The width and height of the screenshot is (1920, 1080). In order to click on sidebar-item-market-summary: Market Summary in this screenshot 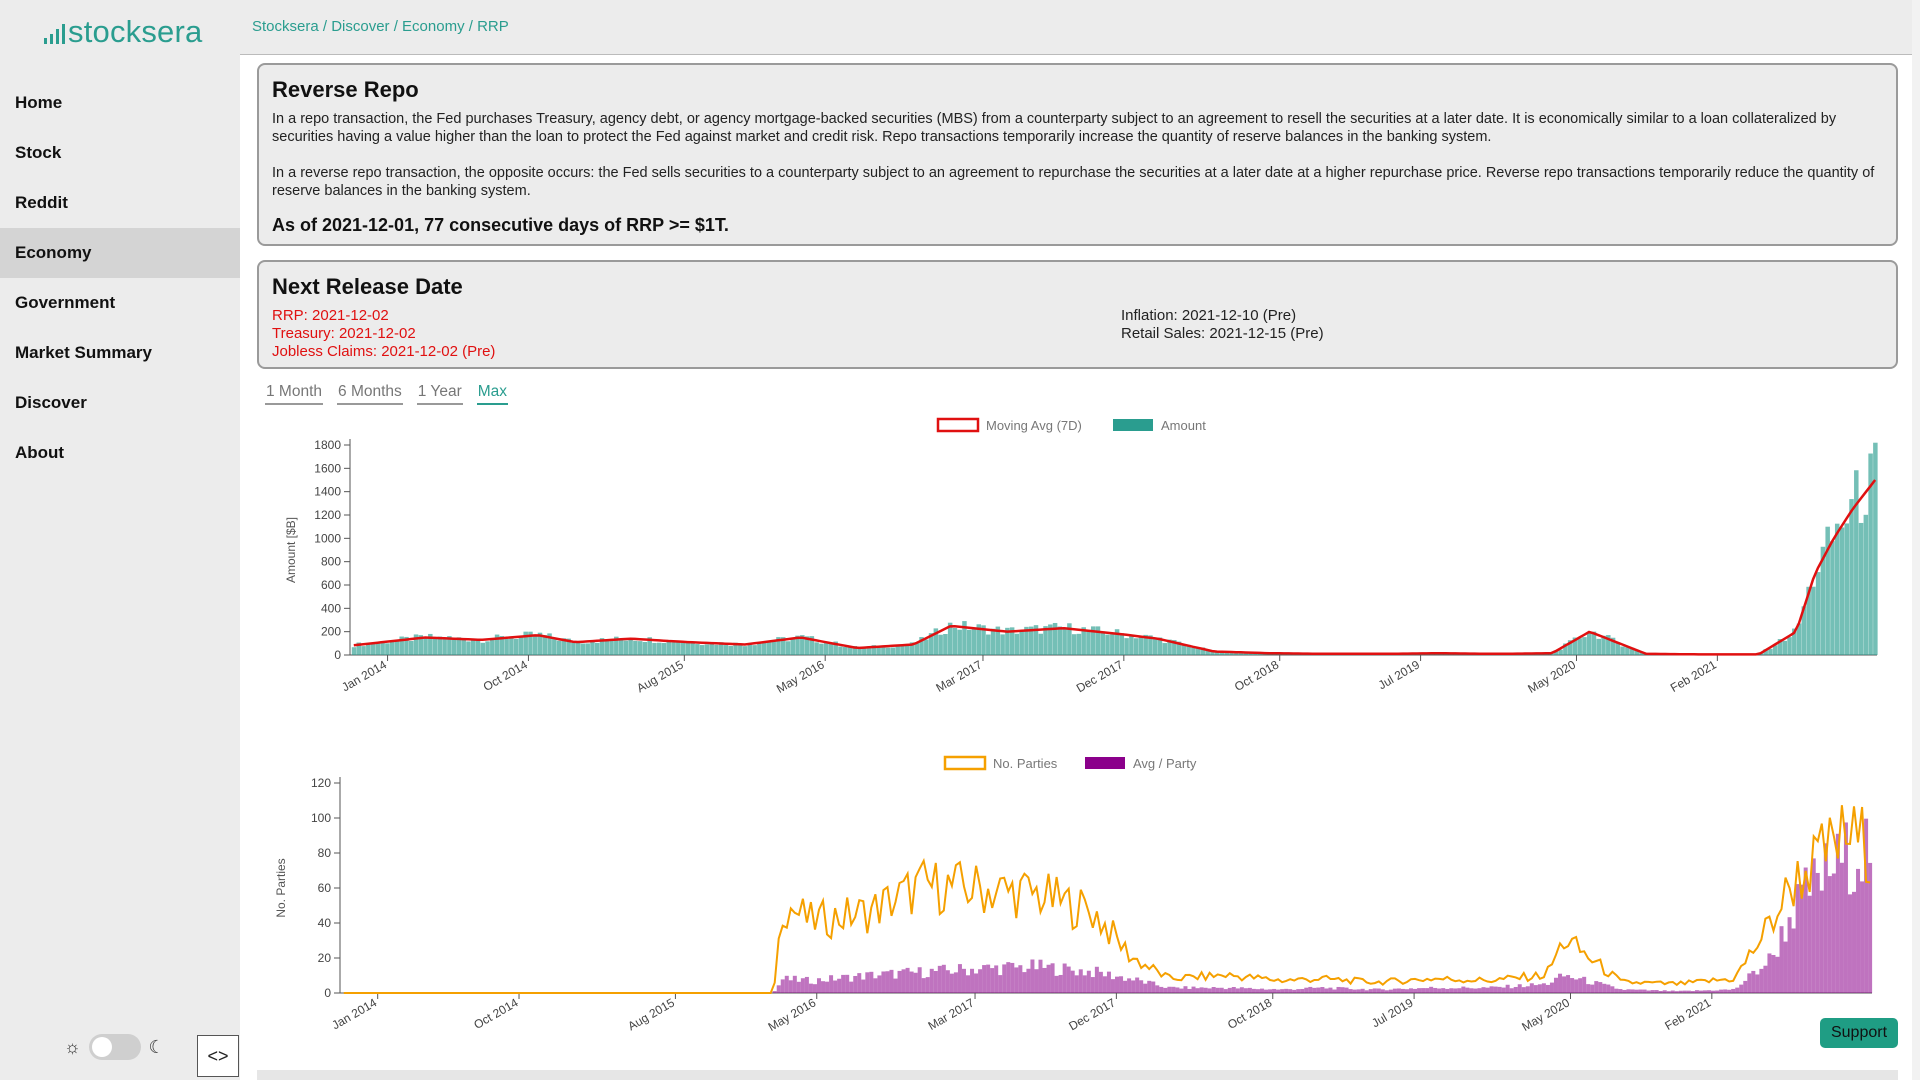, I will do `click(84, 352)`.